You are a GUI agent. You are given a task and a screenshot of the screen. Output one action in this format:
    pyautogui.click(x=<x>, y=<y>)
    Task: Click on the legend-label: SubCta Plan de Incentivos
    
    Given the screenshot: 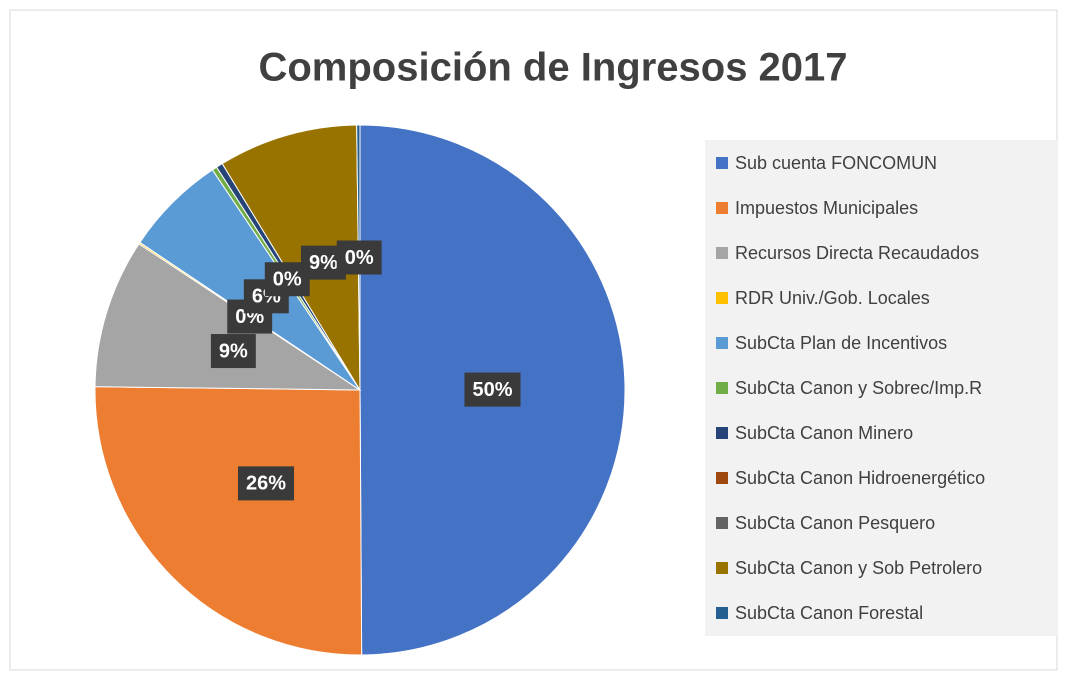 What is the action you would take?
    pyautogui.click(x=841, y=343)
    